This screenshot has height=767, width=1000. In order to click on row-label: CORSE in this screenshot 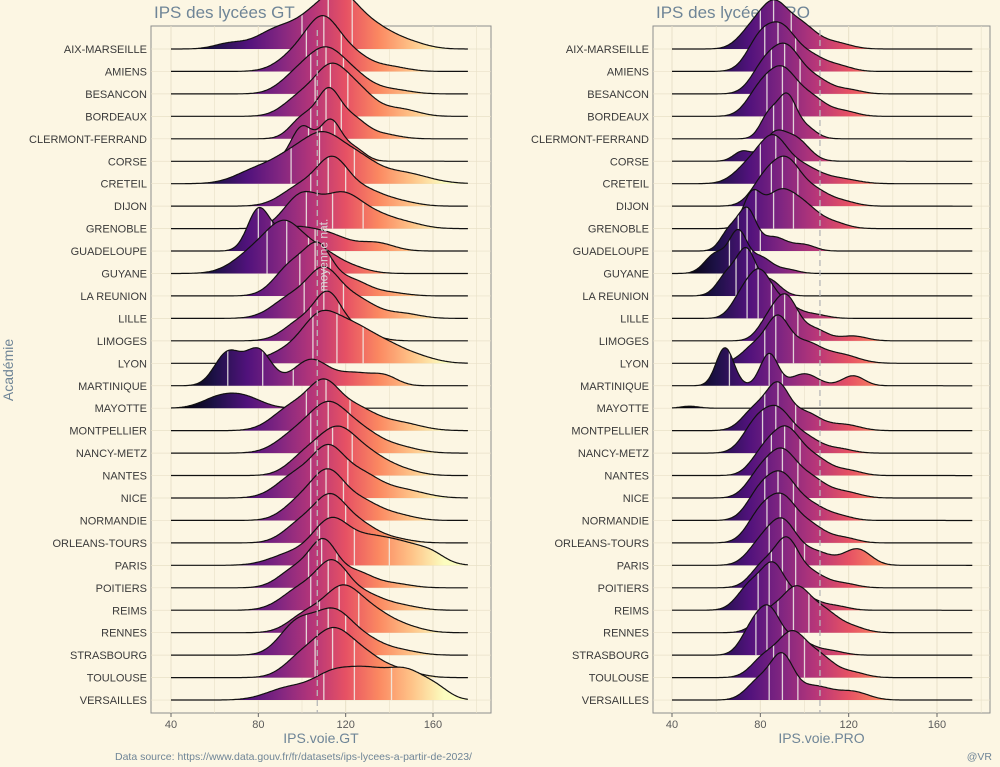, I will do `click(127, 162)`.